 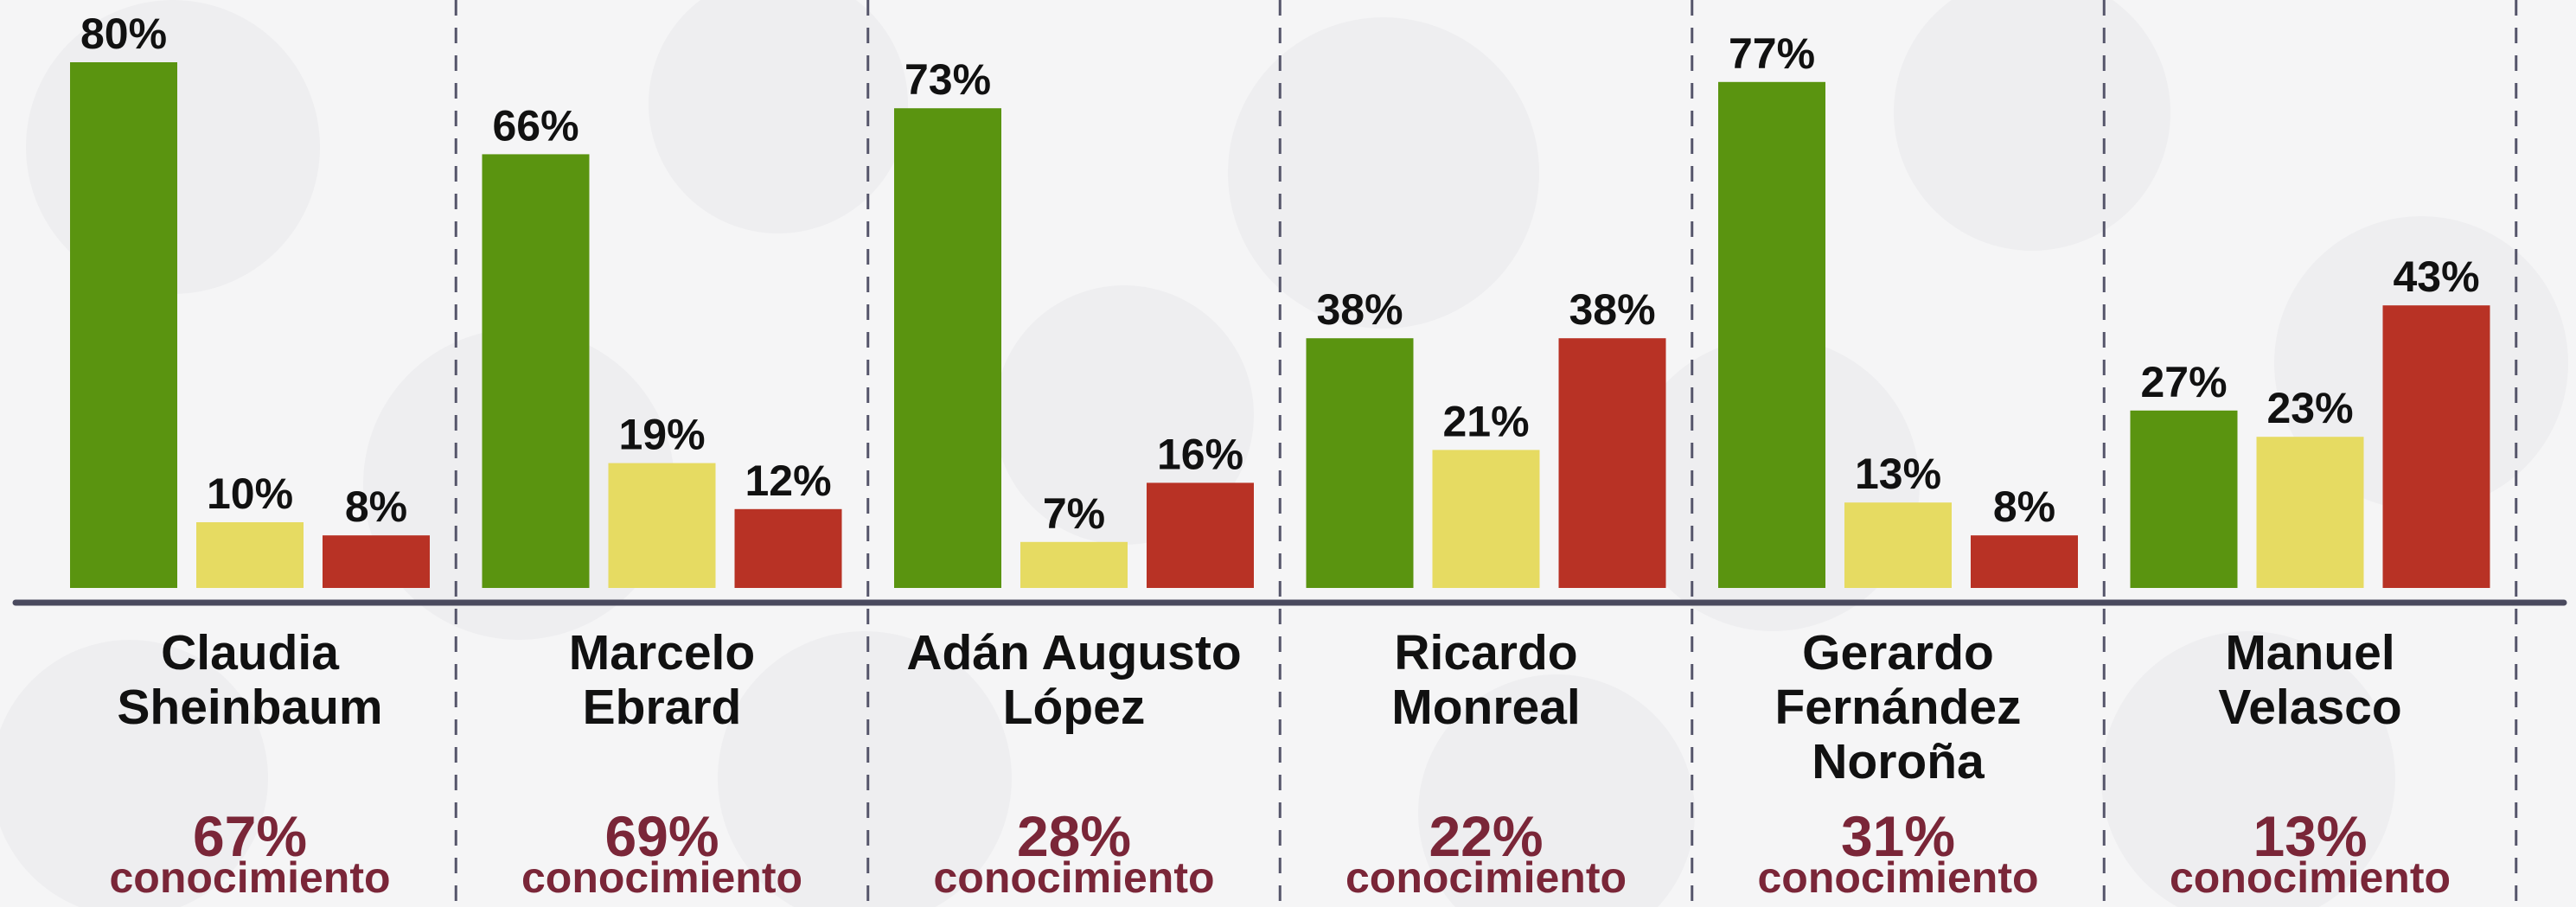 I want to click on category-label: Velasco, so click(x=2309, y=707).